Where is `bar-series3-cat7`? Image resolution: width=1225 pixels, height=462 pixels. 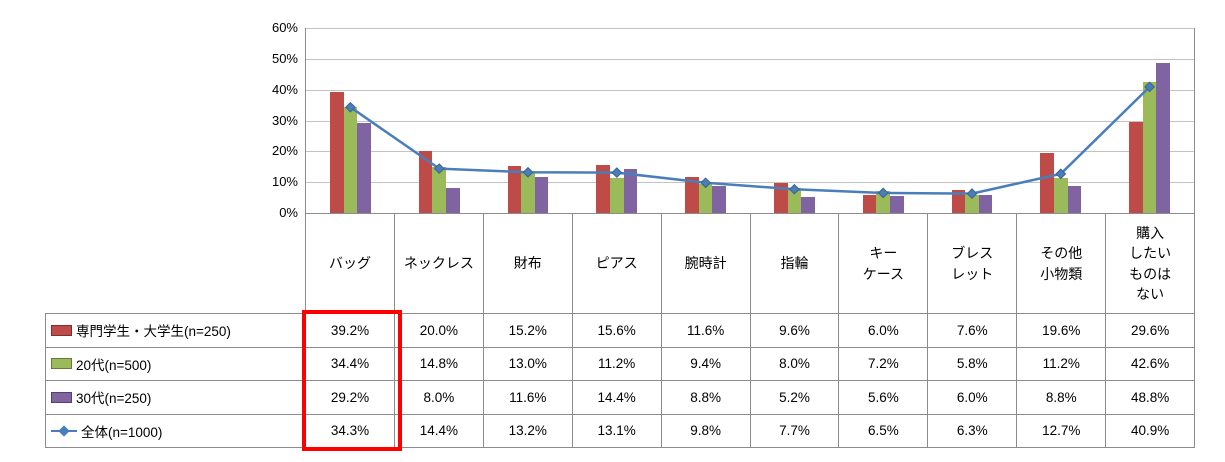
bar-series3-cat7 is located at coordinates (897, 204).